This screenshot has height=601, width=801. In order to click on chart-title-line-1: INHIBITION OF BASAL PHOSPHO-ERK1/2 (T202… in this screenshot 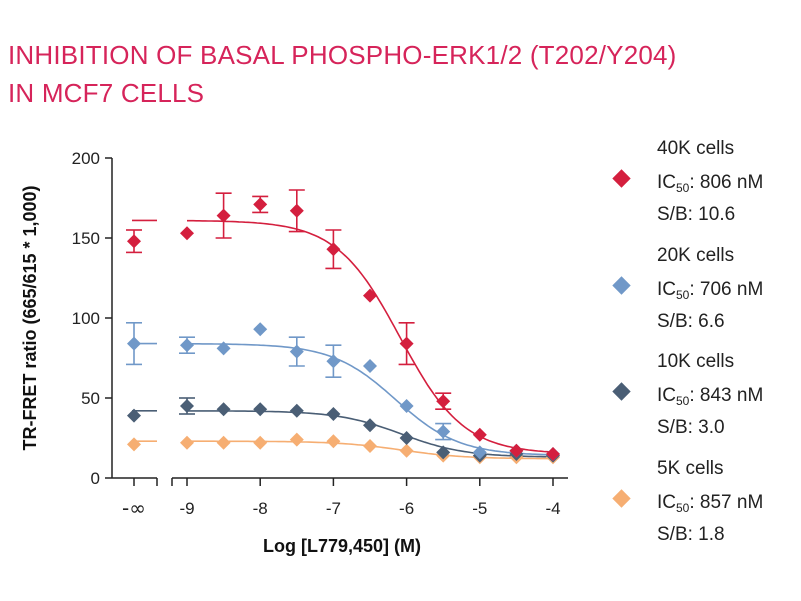, I will do `click(342, 55)`.